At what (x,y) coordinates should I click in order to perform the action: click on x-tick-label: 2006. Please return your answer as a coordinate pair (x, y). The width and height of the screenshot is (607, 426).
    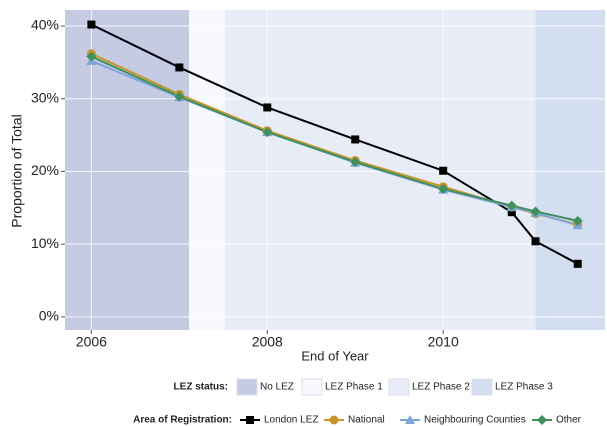
    Looking at the image, I should click on (91, 342).